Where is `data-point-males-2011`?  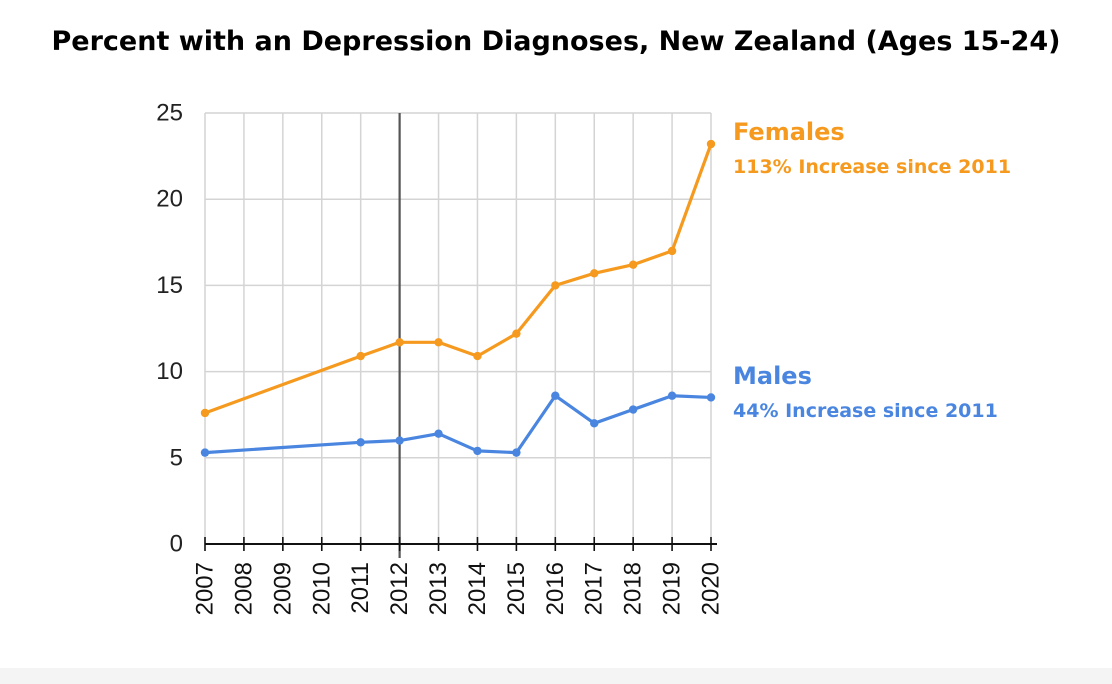 data-point-males-2011 is located at coordinates (360, 442).